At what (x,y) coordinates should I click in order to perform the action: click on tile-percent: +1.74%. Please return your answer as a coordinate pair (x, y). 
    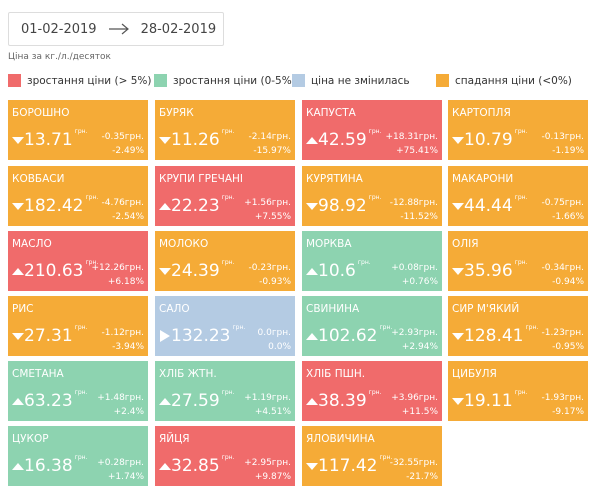
    Looking at the image, I should click on (125, 477).